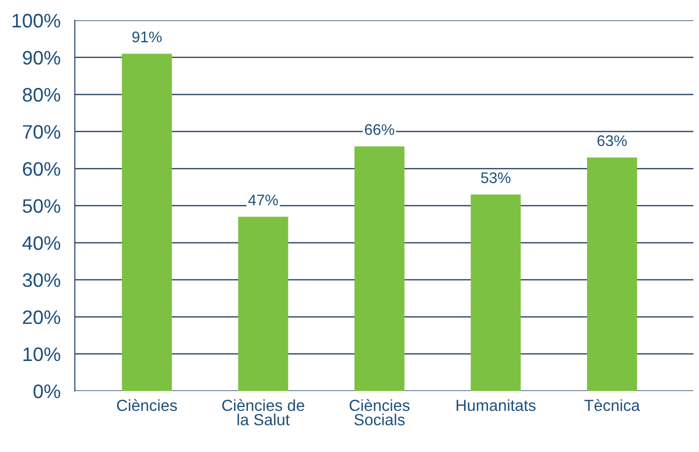  What do you see at coordinates (41, 132) in the screenshot?
I see `y-tick-label: 70%` at bounding box center [41, 132].